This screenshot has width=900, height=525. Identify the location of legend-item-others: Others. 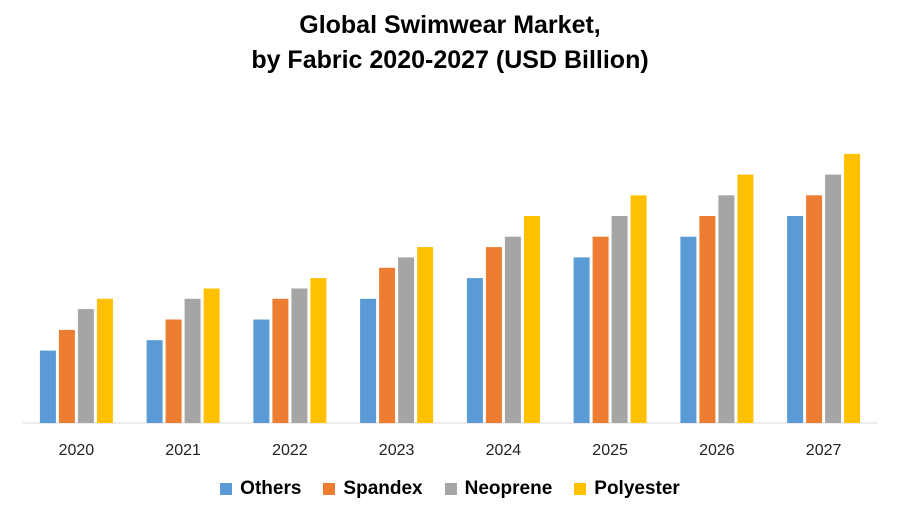
(260, 489).